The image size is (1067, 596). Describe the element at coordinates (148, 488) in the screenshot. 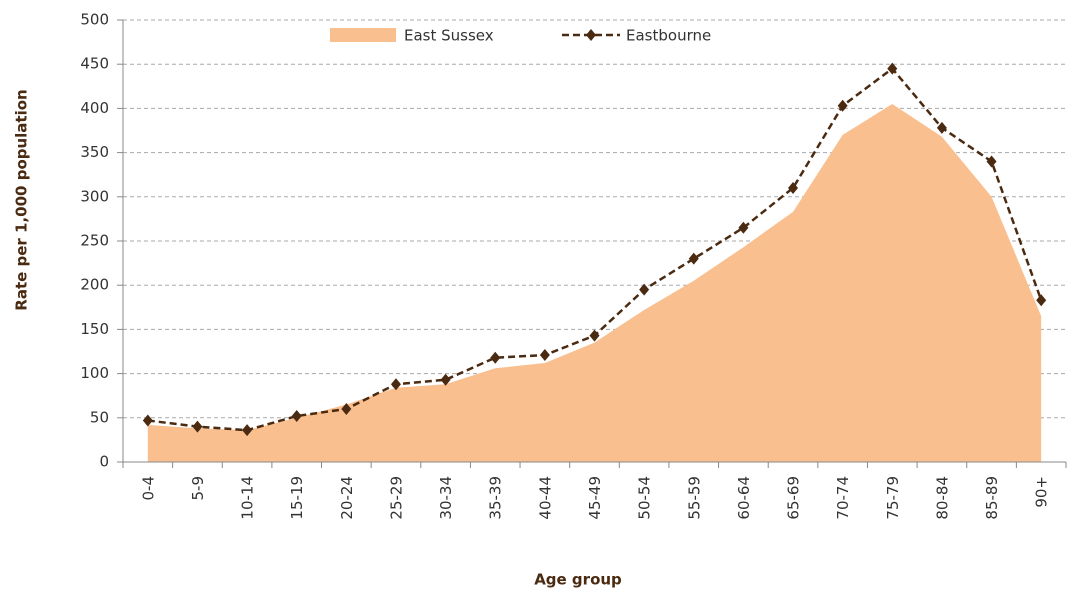

I see `x-tick-label: 0-4` at that location.